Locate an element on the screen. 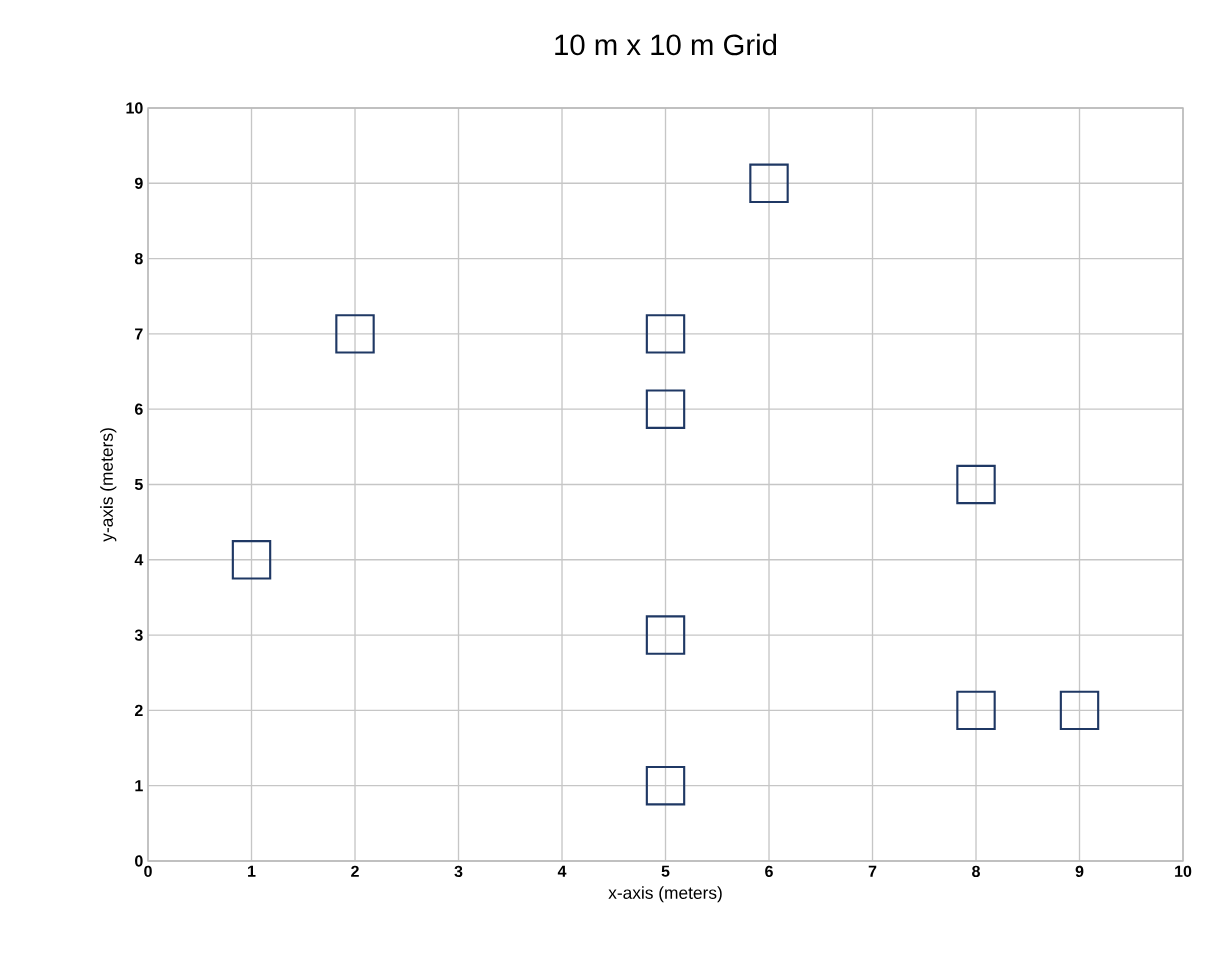 The image size is (1230, 980). y-tick-label: 1 is located at coordinates (139, 786).